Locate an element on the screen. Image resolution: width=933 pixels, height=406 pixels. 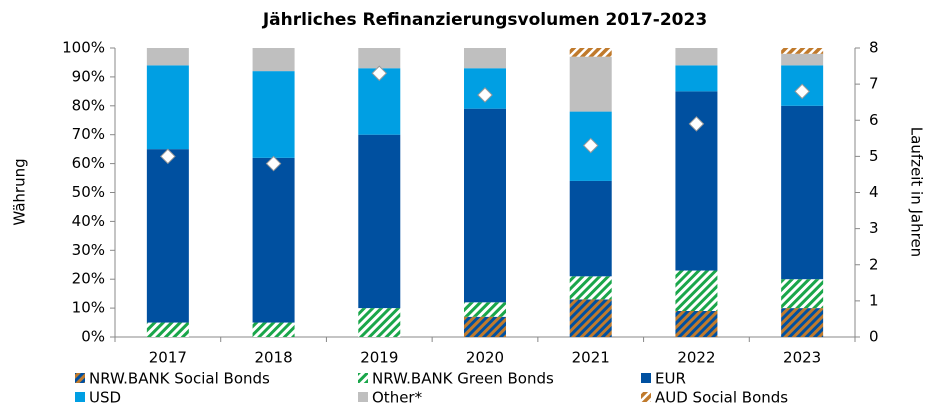
y2-tick-label: 0 is located at coordinates (874, 337).